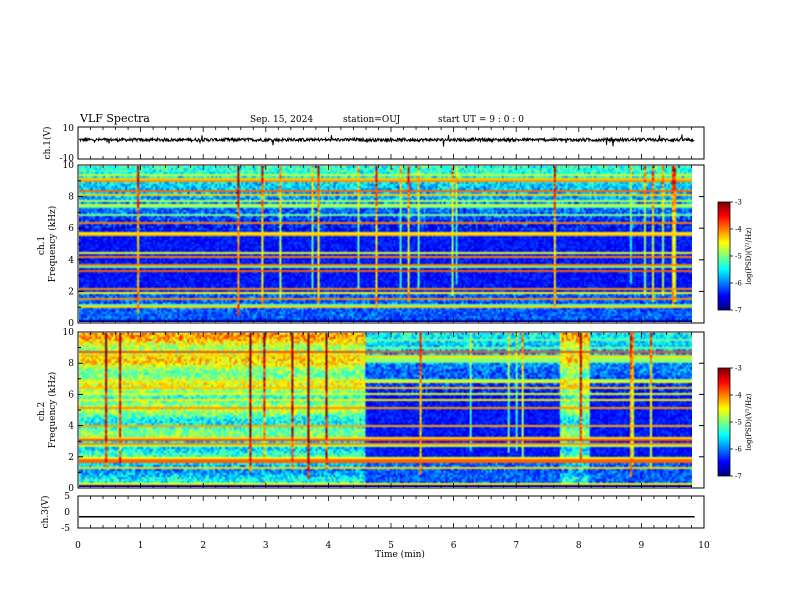 This screenshot has width=792, height=612. What do you see at coordinates (141, 546) in the screenshot?
I see `x-tick-label: 1` at bounding box center [141, 546].